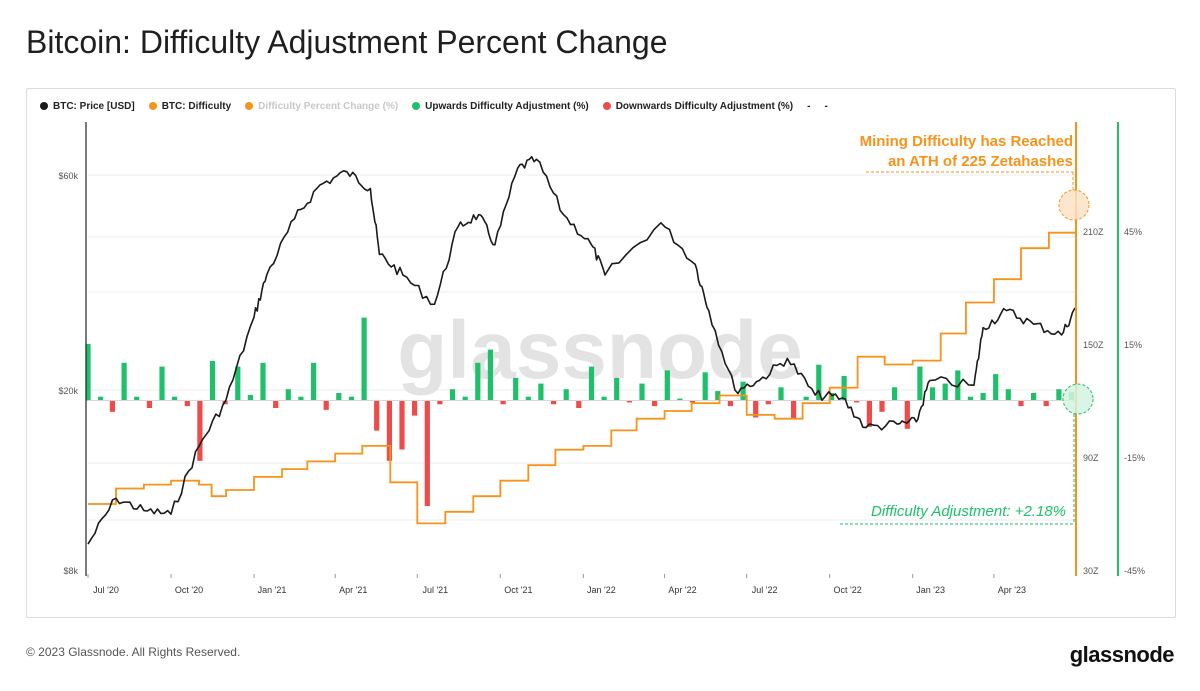 This screenshot has width=1200, height=691. I want to click on legend-label: BTC: Difficulty, so click(196, 106).